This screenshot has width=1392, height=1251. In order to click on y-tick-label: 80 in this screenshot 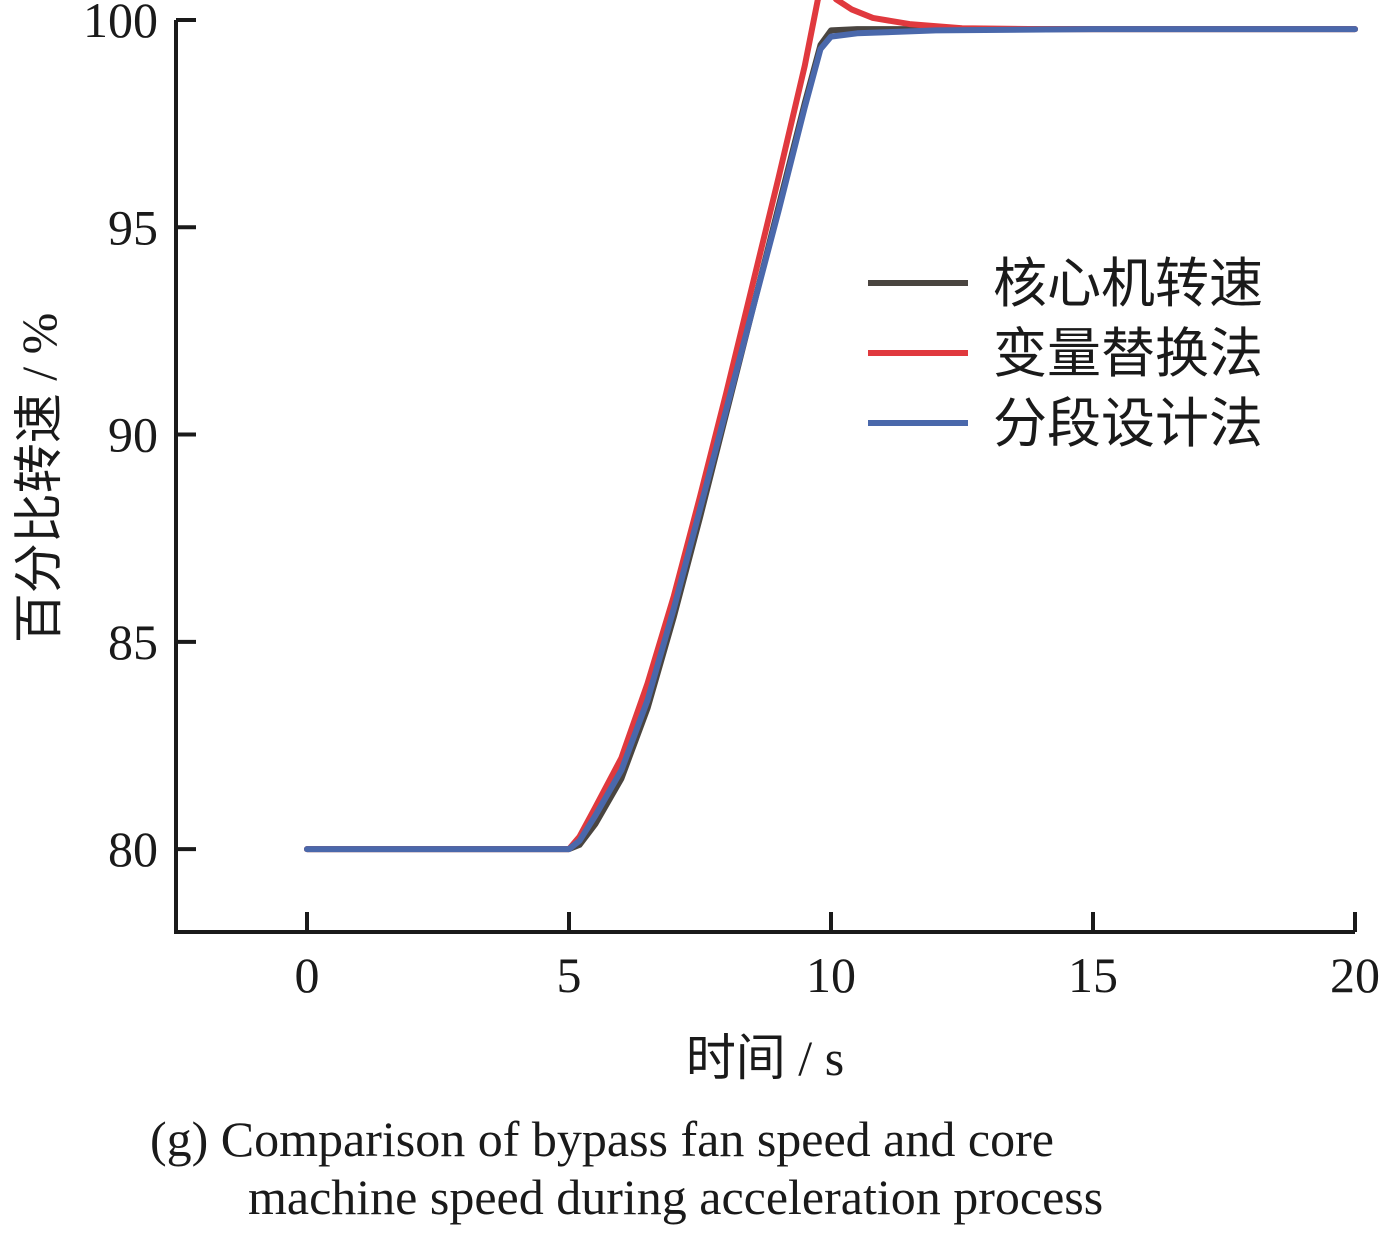, I will do `click(133, 849)`.